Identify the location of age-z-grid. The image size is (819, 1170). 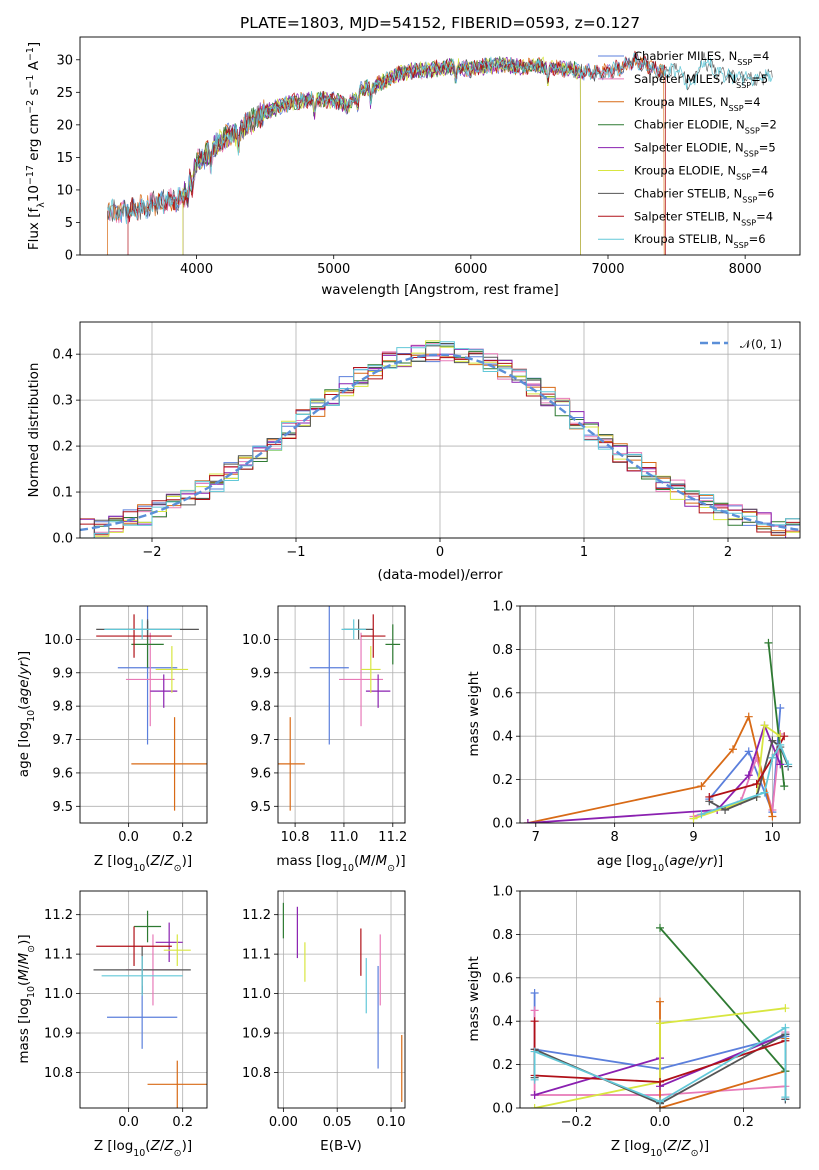
(143, 714).